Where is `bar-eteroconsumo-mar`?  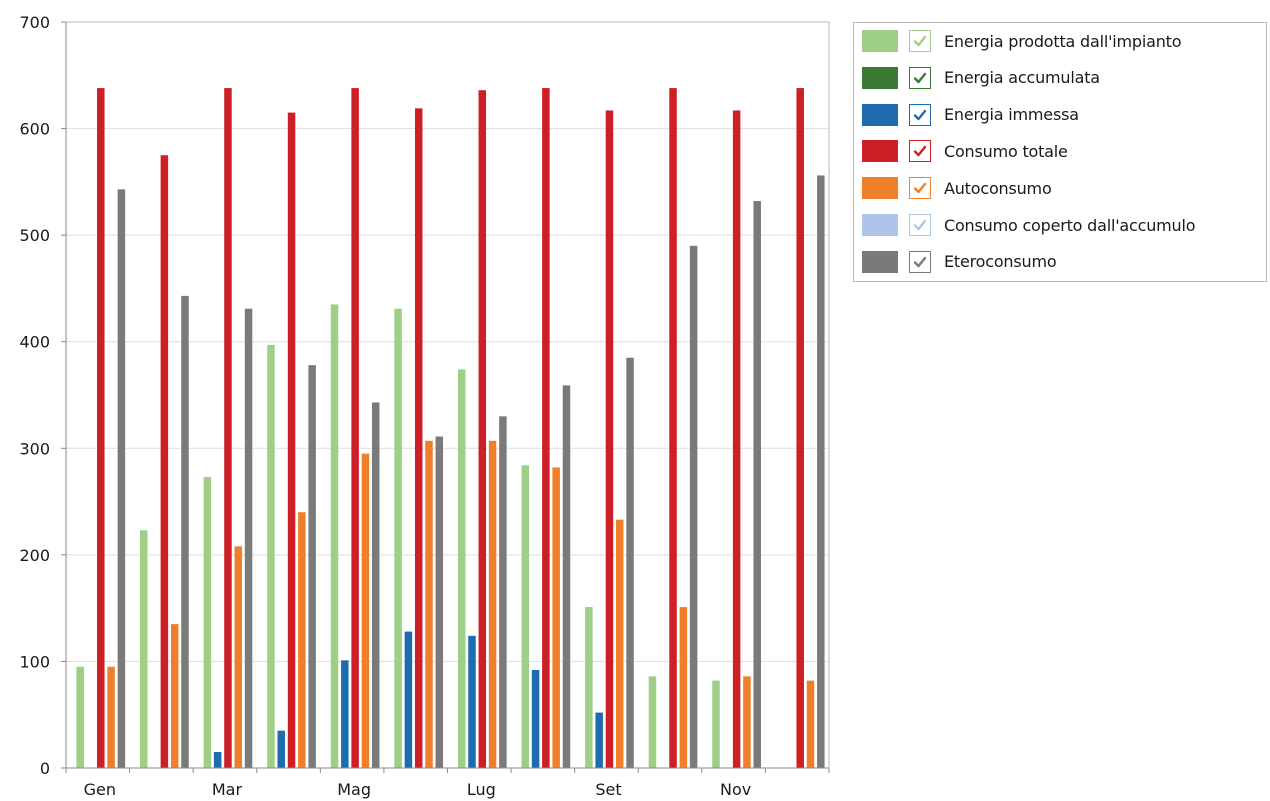 bar-eteroconsumo-mar is located at coordinates (248, 538).